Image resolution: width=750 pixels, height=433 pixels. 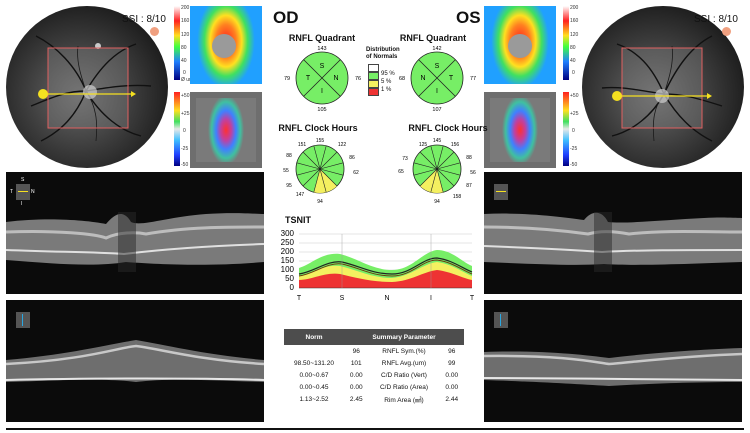 What do you see at coordinates (23, 320) in the screenshot?
I see `od-vbscan-orientation-tag` at bounding box center [23, 320].